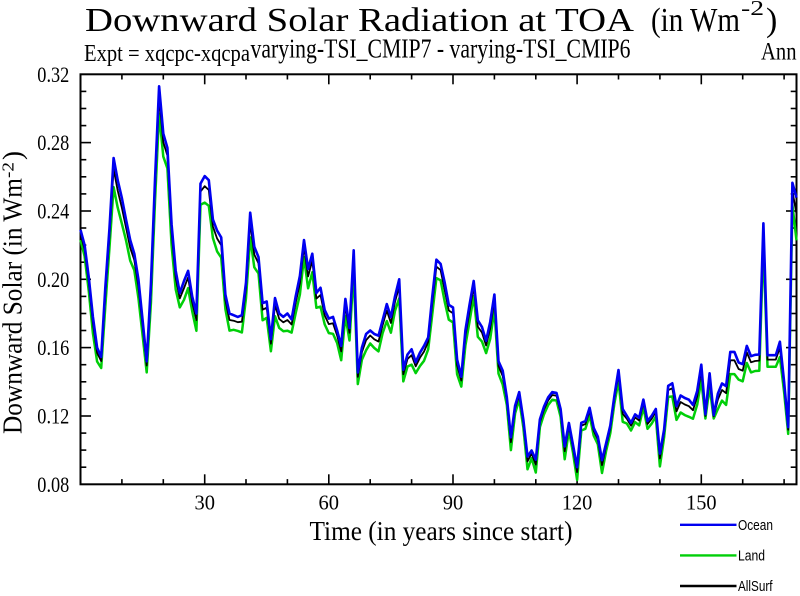  I want to click on svg-text: Ann, so click(779, 52).